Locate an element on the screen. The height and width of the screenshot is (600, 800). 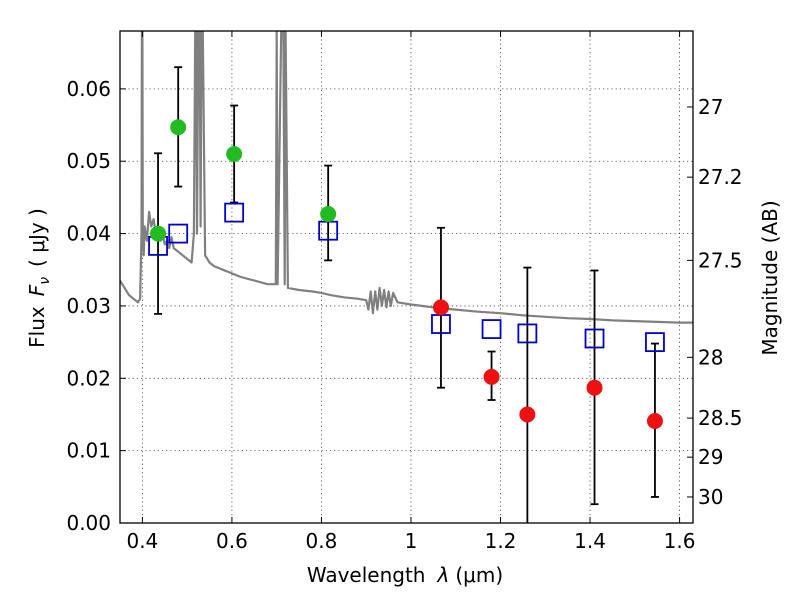
y2-tick-label: 27.2 is located at coordinates (720, 177).